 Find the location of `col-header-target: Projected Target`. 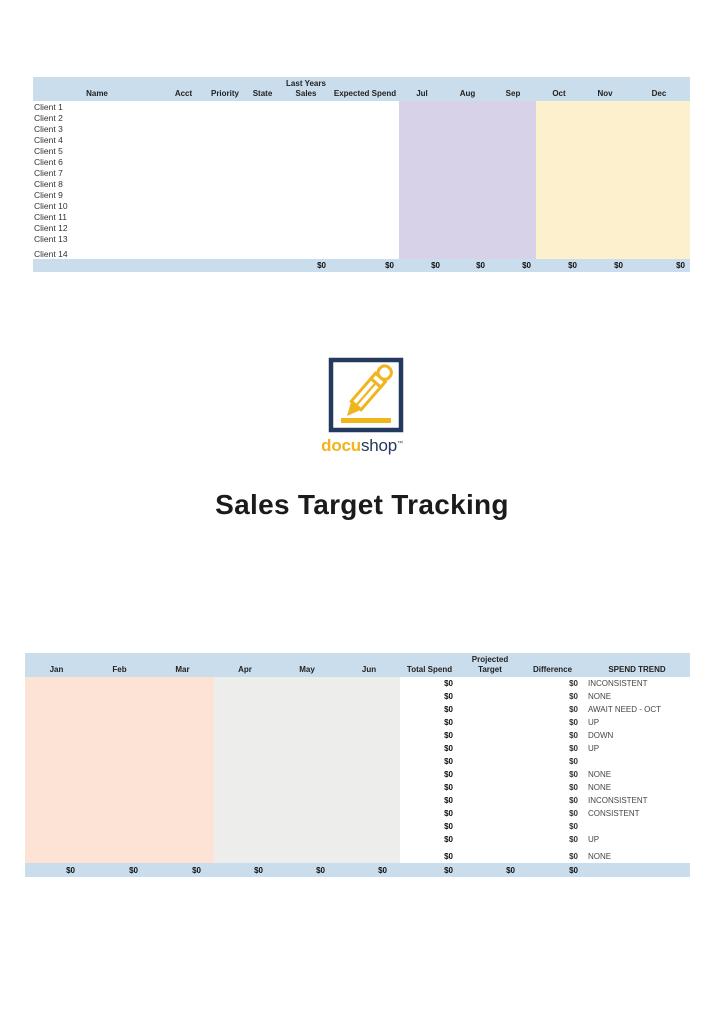

col-header-target: Projected Target is located at coordinates (490, 665).